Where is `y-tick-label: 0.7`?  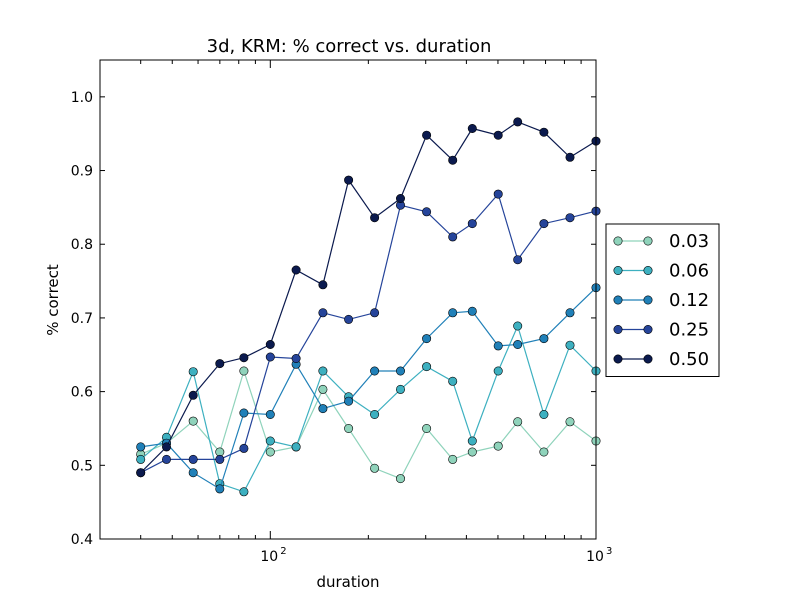 y-tick-label: 0.7 is located at coordinates (82, 319).